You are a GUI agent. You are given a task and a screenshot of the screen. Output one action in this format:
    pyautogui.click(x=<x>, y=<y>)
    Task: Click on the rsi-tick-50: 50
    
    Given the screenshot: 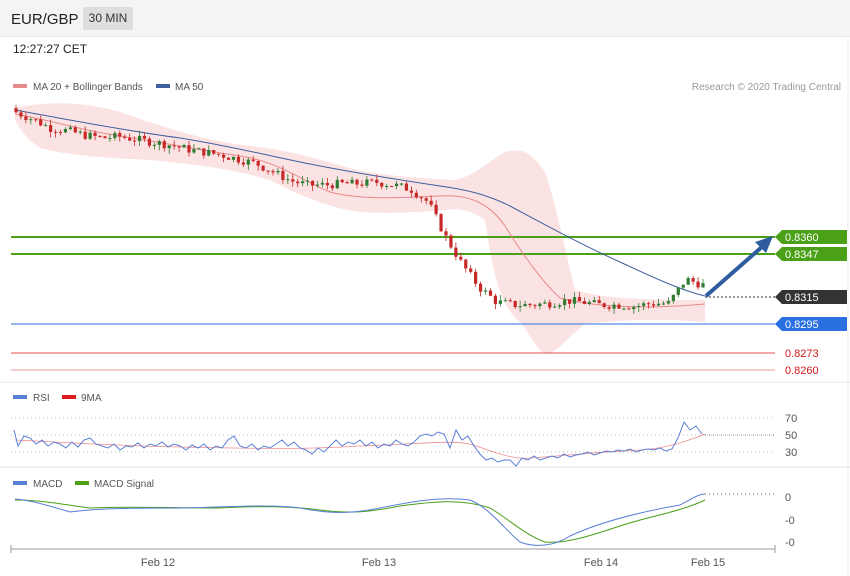 What is the action you would take?
    pyautogui.click(x=791, y=436)
    